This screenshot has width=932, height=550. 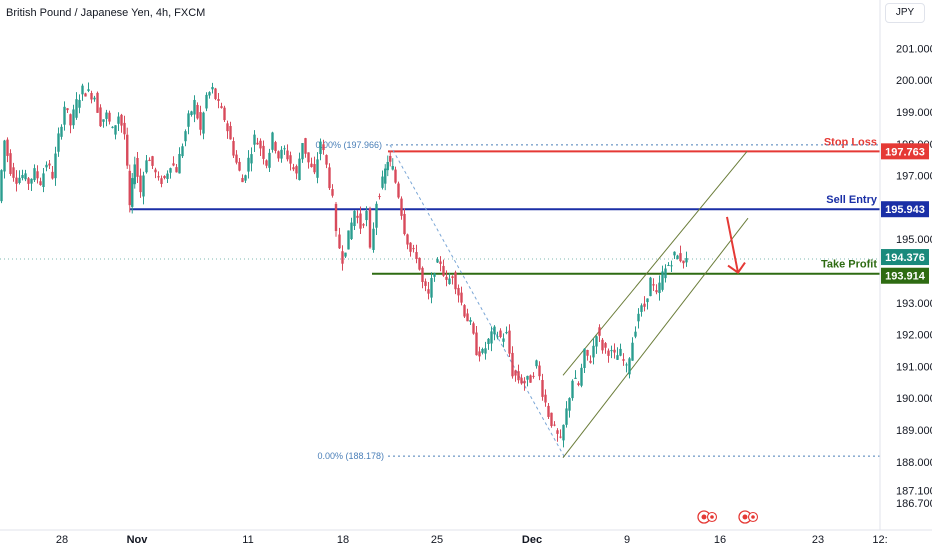 I want to click on currency-button: JPY, so click(x=905, y=13).